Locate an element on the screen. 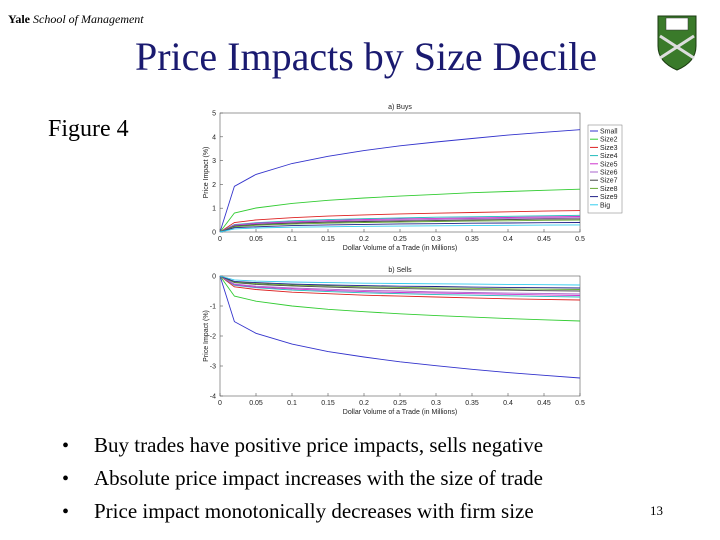  y-tick-label: 3 is located at coordinates (214, 161).